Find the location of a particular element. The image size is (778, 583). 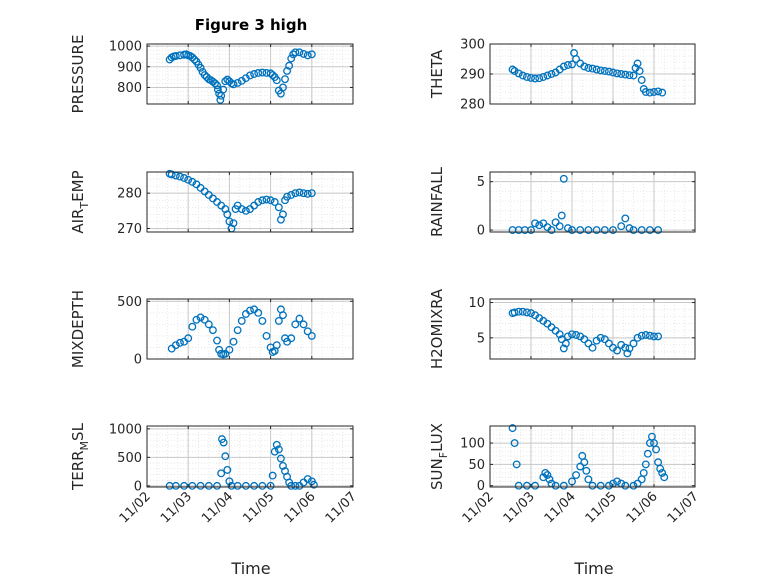

y-axis-label: TERRMSL is located at coordinates (80, 456).